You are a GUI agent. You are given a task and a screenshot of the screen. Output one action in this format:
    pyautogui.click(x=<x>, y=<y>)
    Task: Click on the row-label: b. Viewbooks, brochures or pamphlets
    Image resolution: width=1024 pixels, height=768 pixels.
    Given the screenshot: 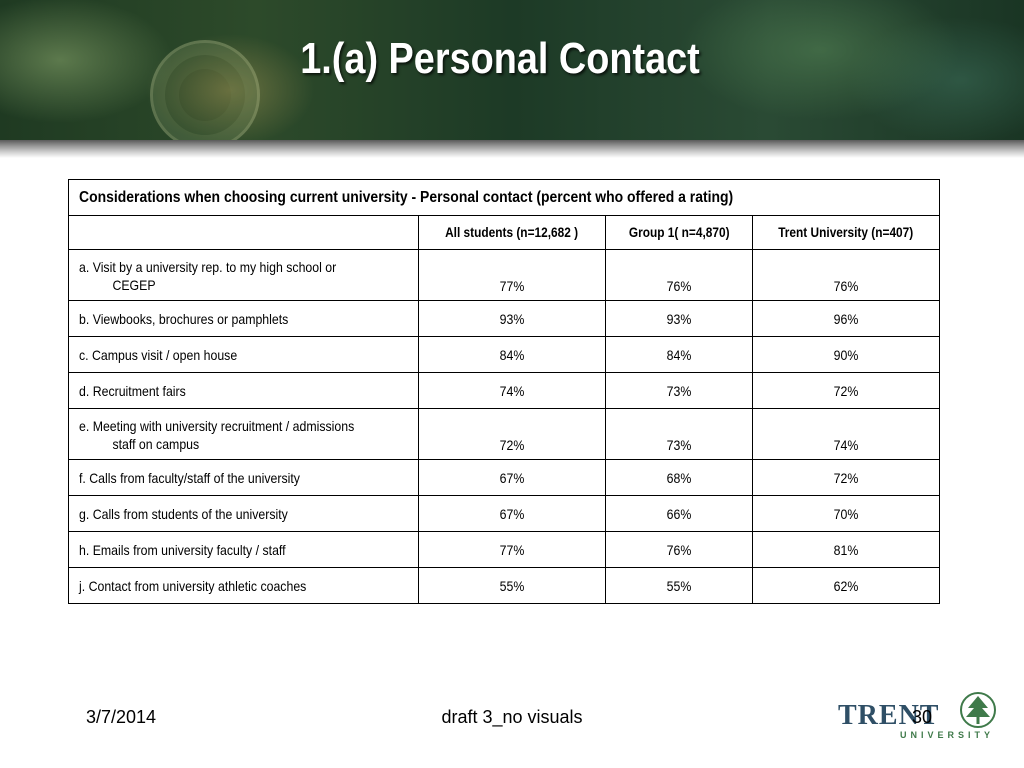 What is the action you would take?
    pyautogui.click(x=243, y=318)
    